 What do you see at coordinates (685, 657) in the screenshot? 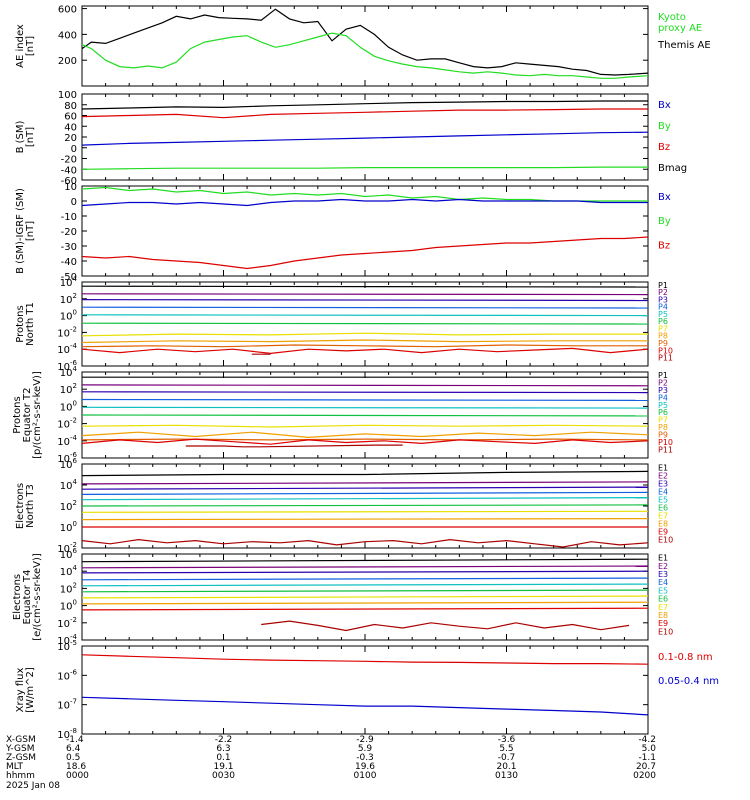
I see `legend-entry: 0.1-0.8 nm` at bounding box center [685, 657].